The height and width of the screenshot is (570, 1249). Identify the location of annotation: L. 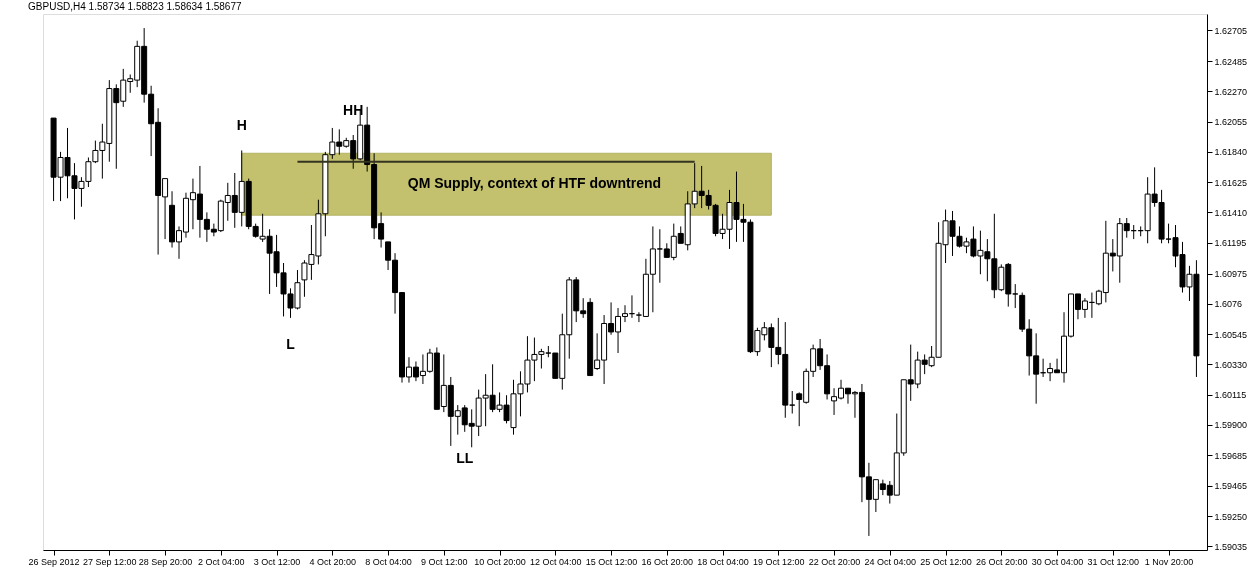
(291, 343).